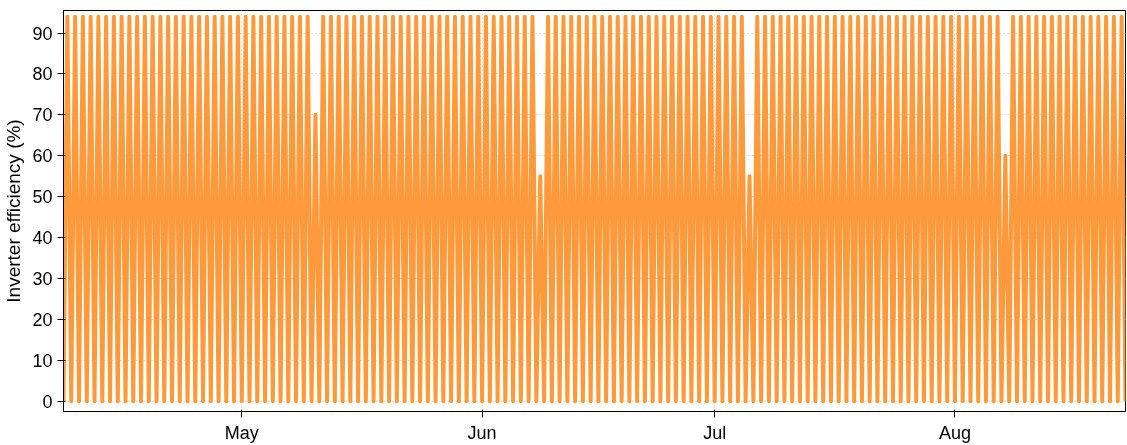  I want to click on y-tick-label: 80, so click(42, 74).